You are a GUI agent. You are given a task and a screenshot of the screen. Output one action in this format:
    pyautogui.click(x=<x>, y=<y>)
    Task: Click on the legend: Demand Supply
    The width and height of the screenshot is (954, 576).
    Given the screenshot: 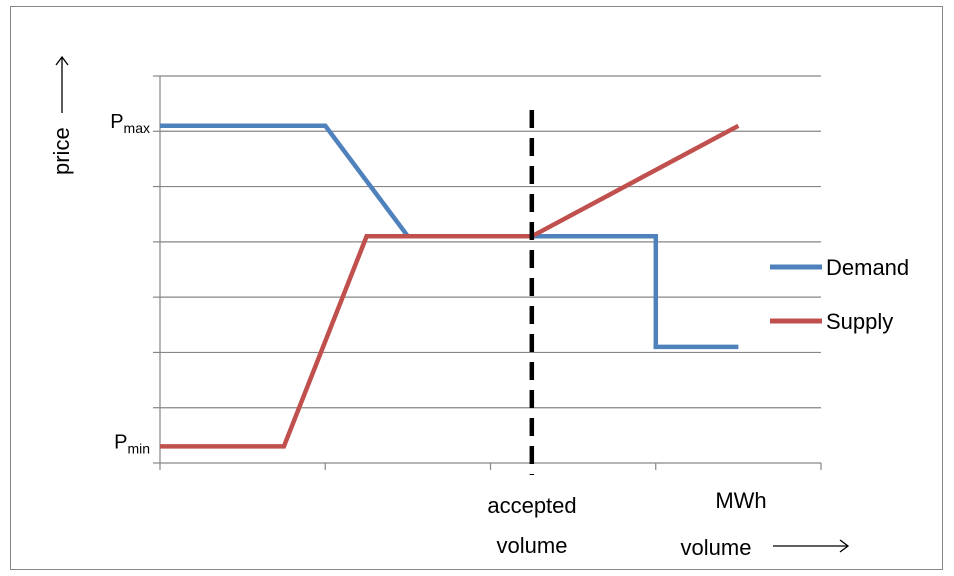 What is the action you would take?
    pyautogui.click(x=839, y=294)
    